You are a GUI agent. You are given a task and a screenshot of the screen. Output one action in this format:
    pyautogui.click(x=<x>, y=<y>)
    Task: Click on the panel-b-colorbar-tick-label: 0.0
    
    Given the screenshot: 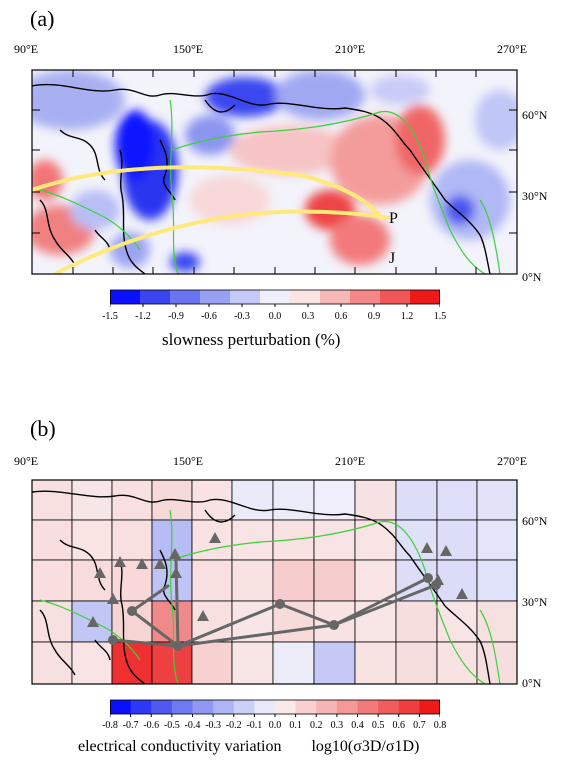 What is the action you would take?
    pyautogui.click(x=275, y=725)
    